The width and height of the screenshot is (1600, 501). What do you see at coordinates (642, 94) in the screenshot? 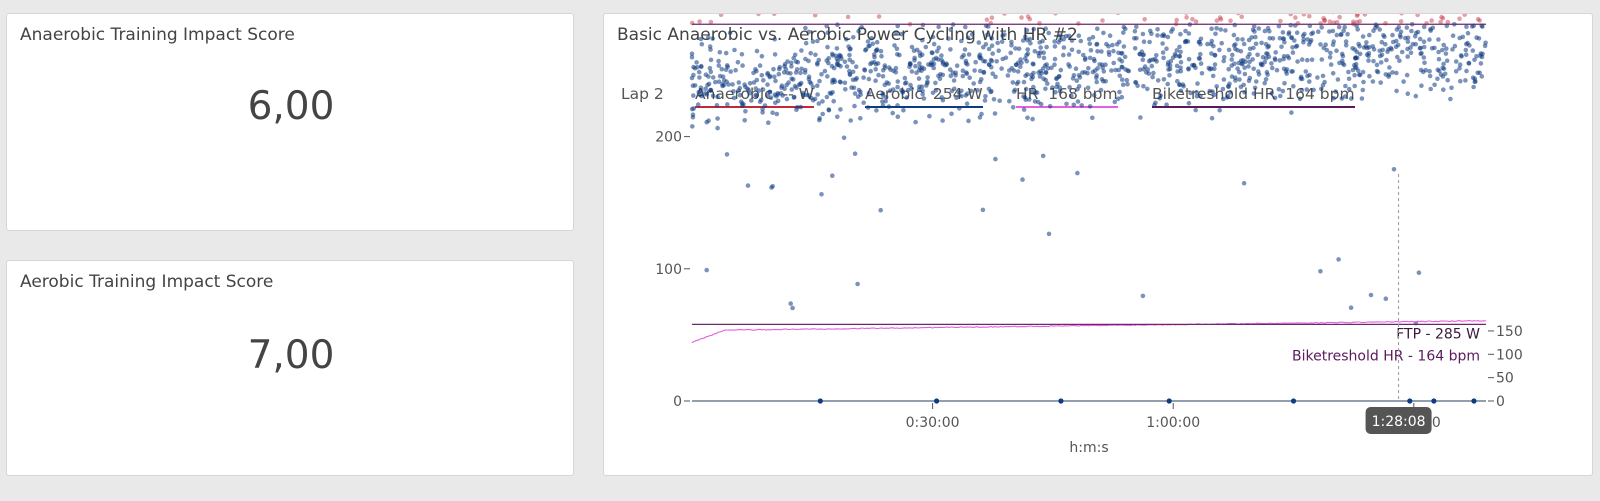
I see `lap-label: Lap 2` at bounding box center [642, 94].